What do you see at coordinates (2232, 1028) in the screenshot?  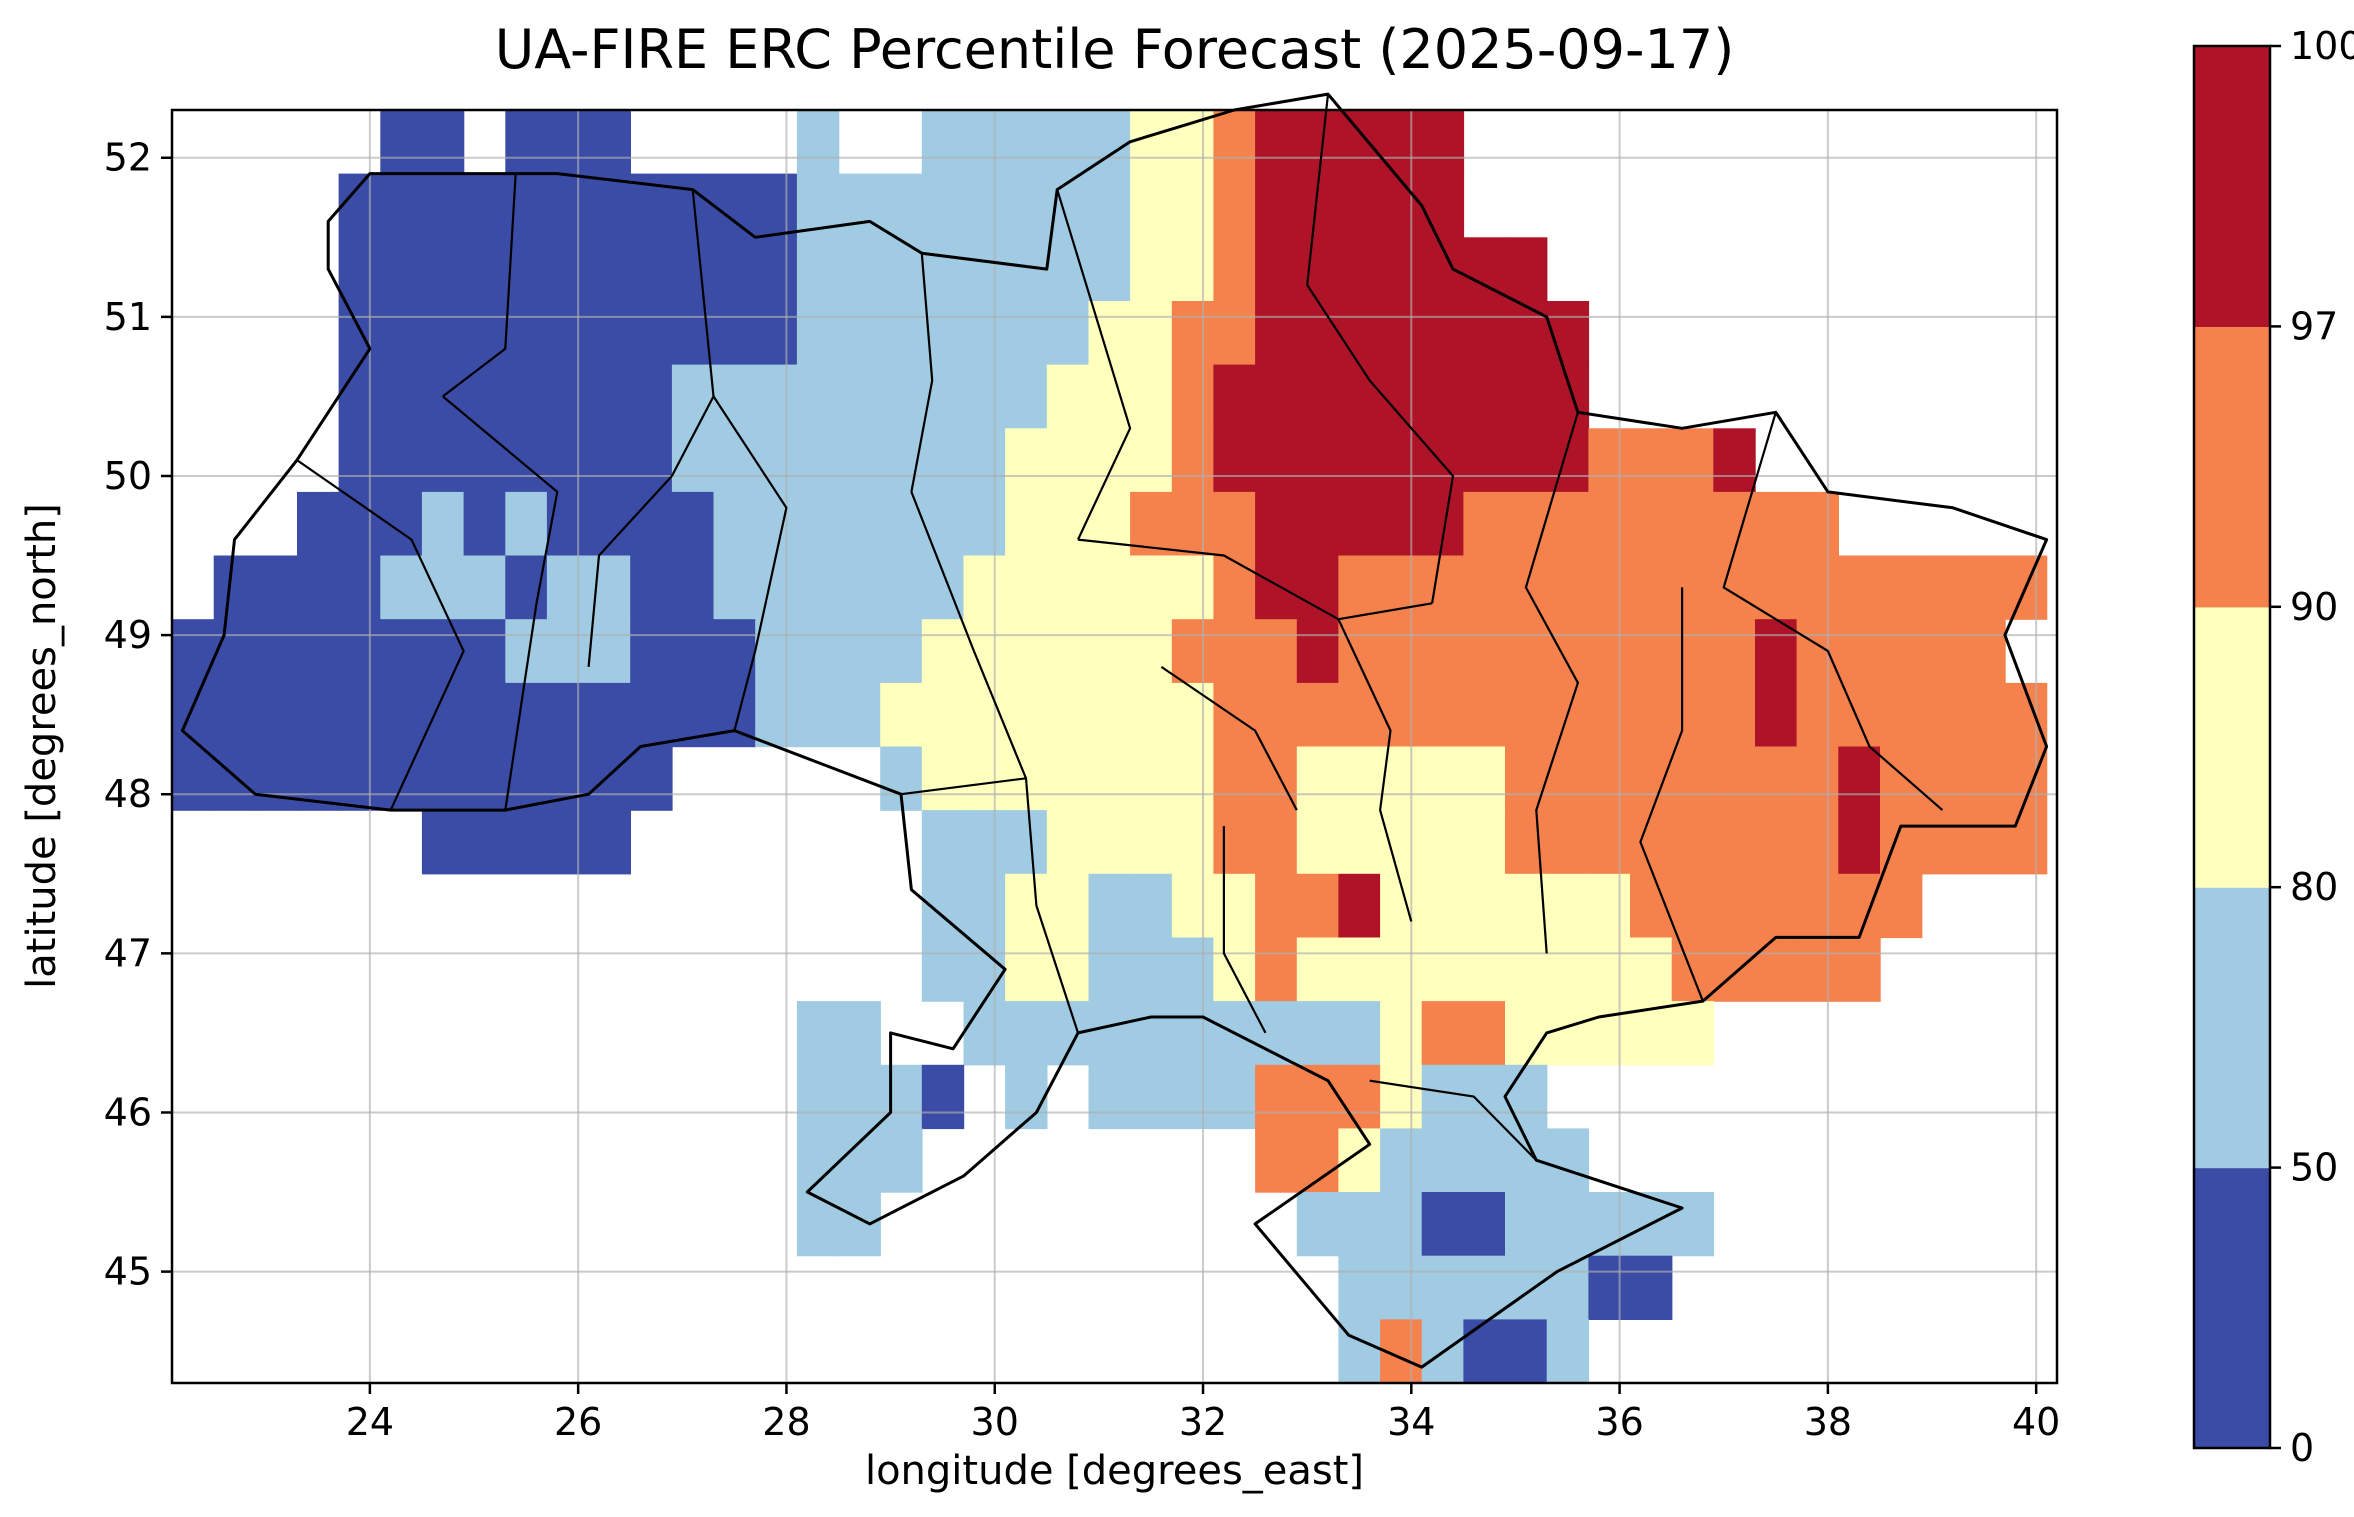 I see `colorbar-segment` at bounding box center [2232, 1028].